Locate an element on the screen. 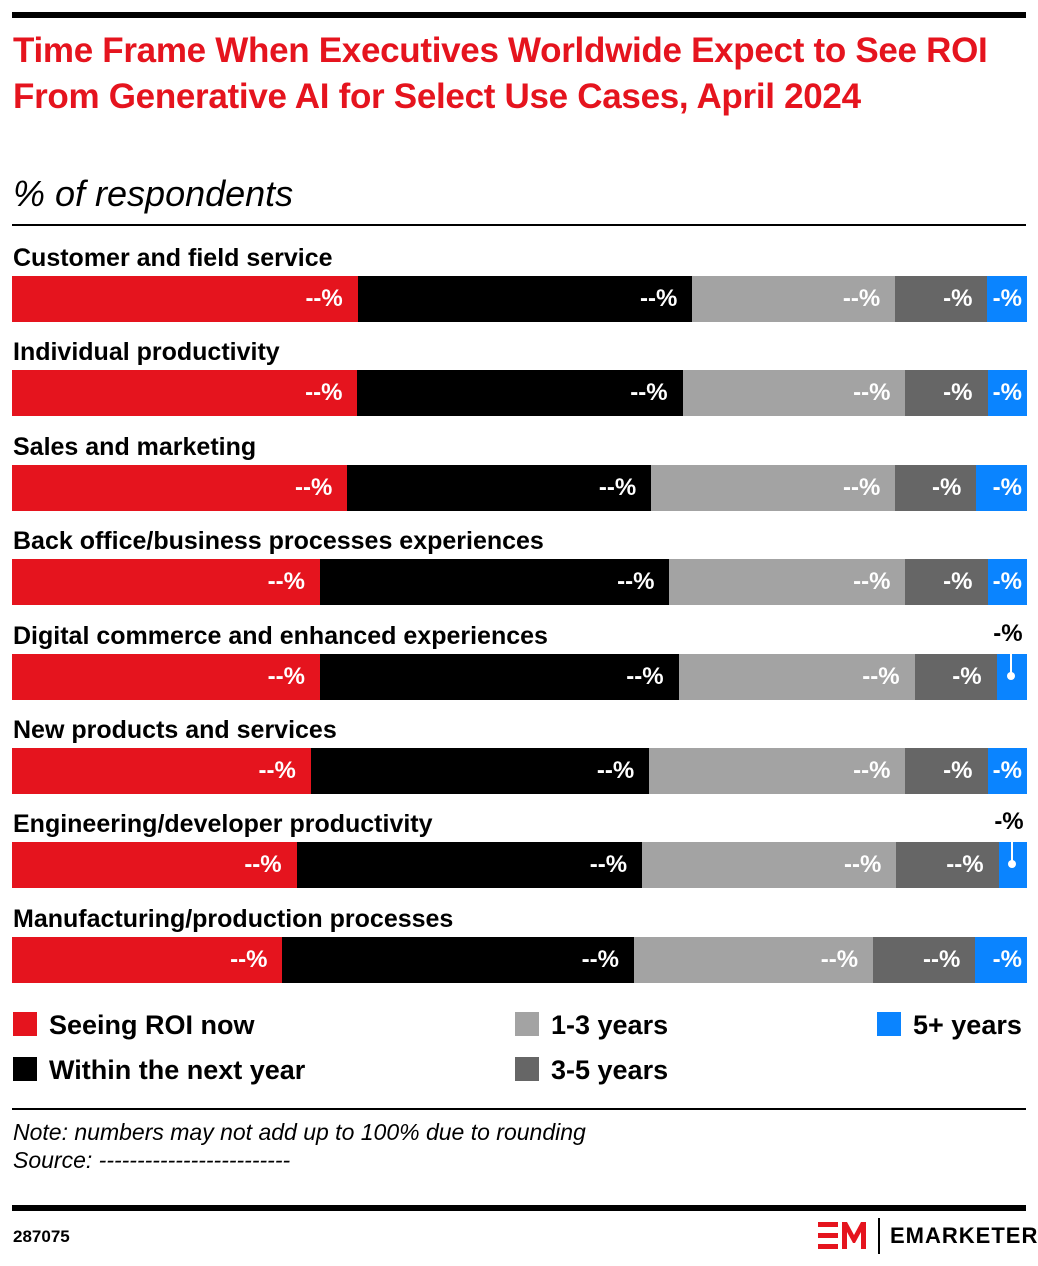 This screenshot has width=1038, height=1266. legend-item-5-plus-years: 5+ years is located at coordinates (954, 1025).